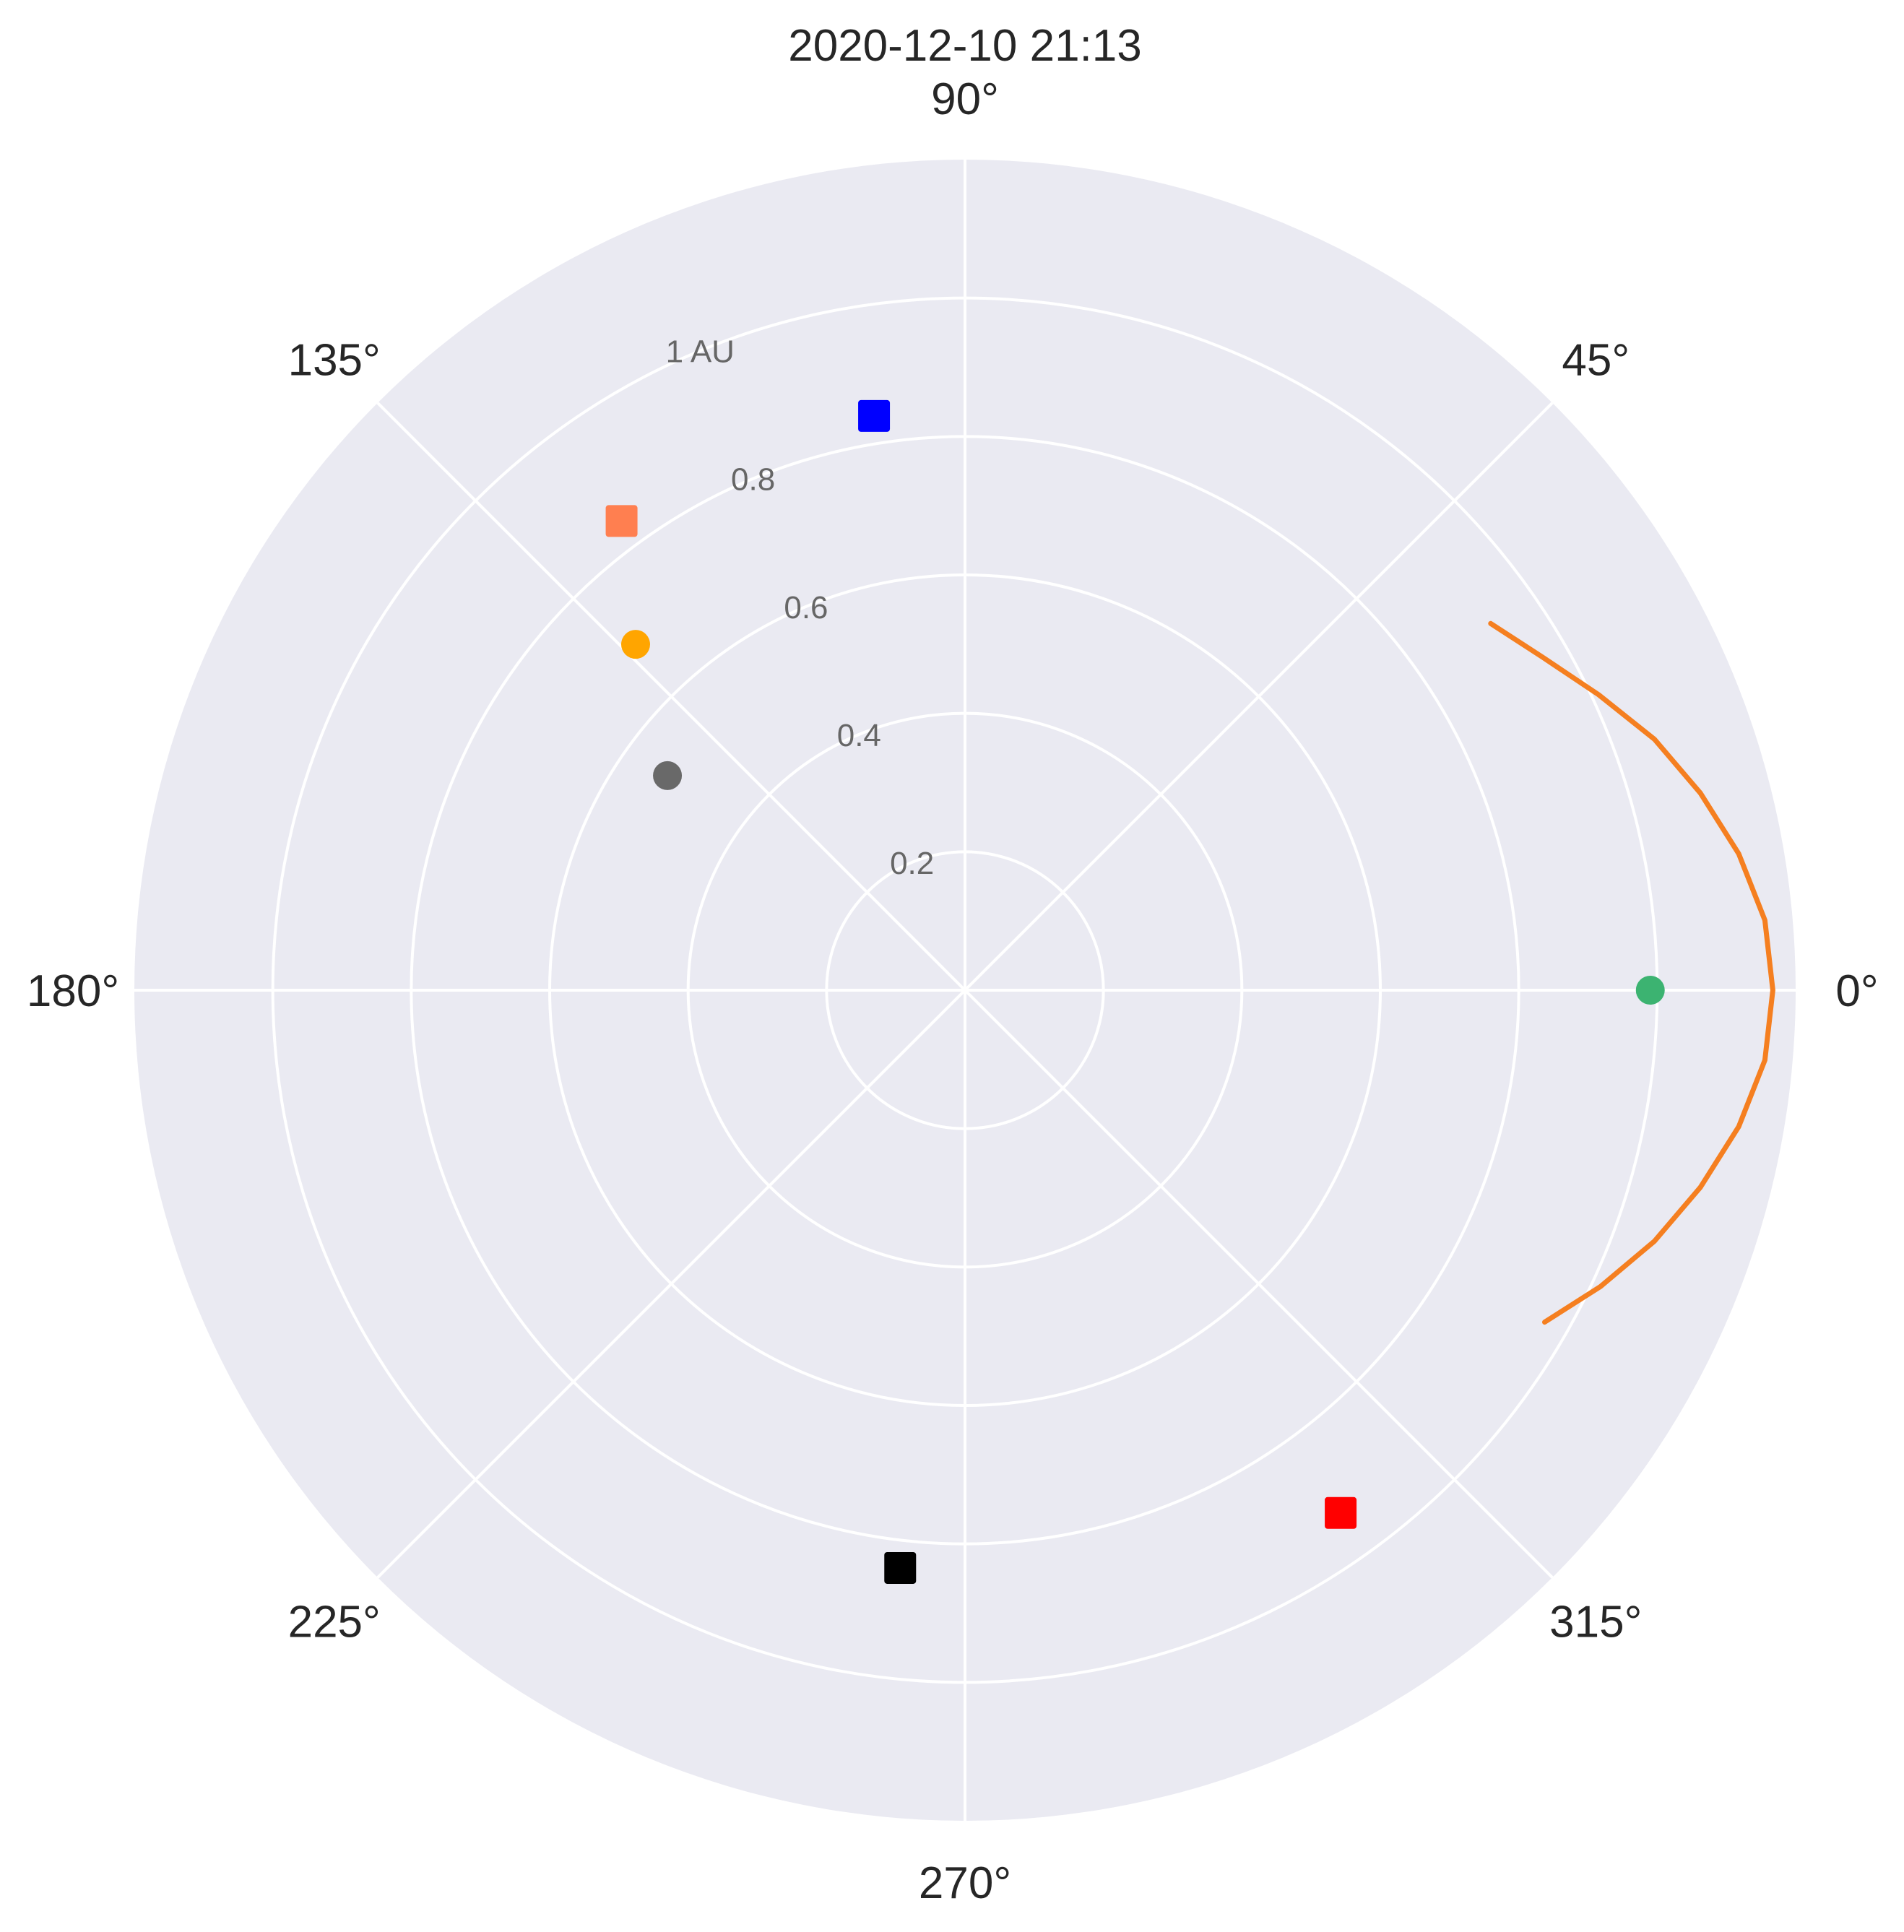 This screenshot has height=1932, width=1904. Describe the element at coordinates (334, 1622) in the screenshot. I see `angle-tick-label: 225°` at that location.